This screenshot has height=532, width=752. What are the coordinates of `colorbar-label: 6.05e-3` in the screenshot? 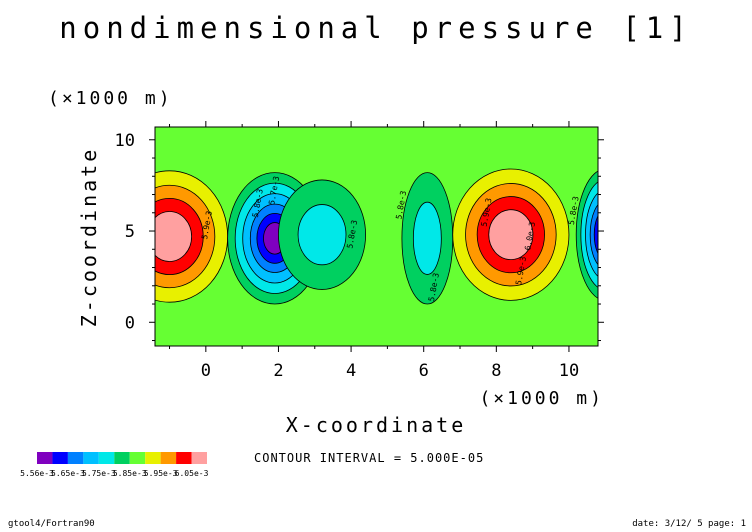 It's located at (192, 473).